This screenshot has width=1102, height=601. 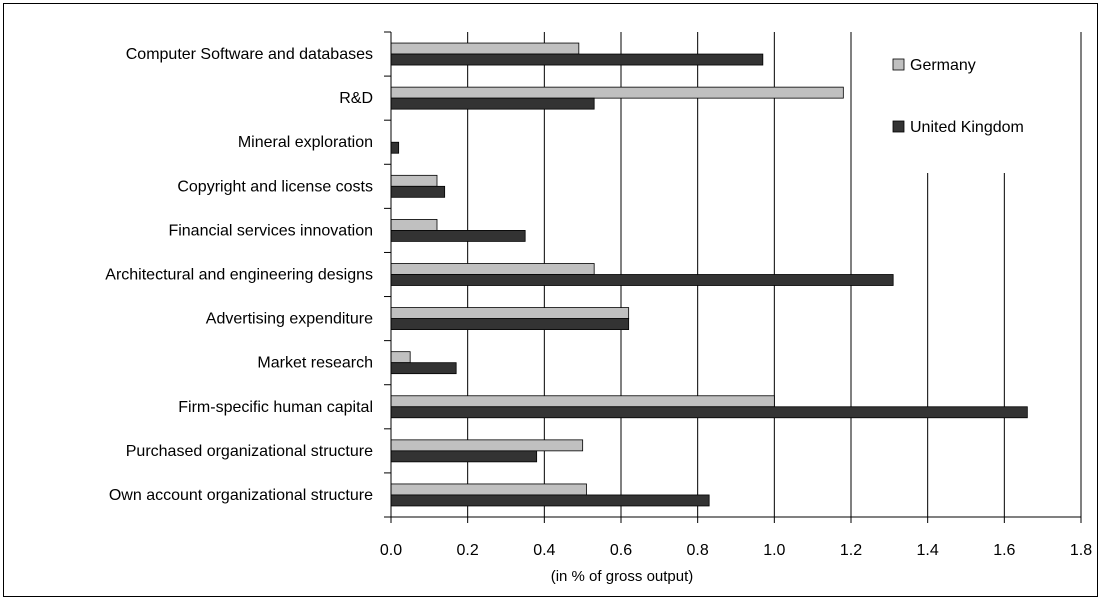 I want to click on x-tick-label: 0.4, so click(x=544, y=550).